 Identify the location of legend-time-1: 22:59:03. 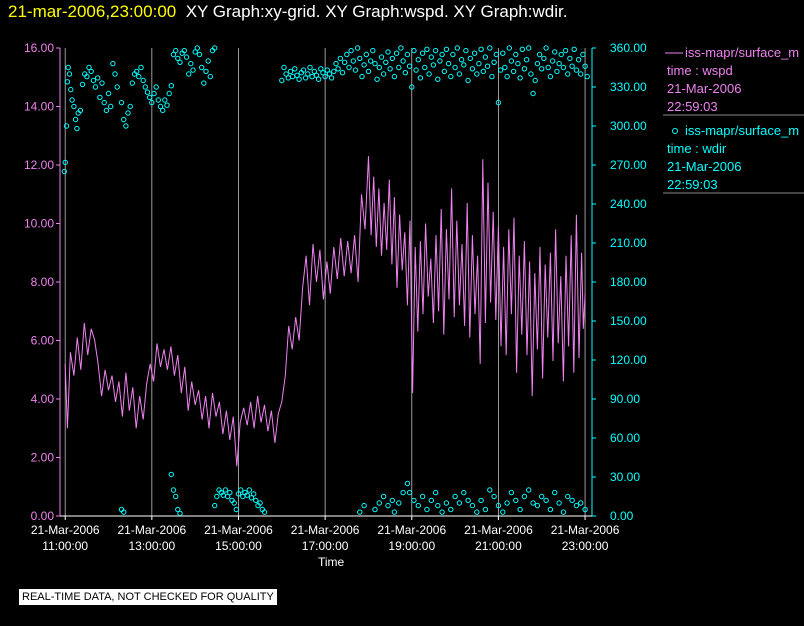
(692, 184).